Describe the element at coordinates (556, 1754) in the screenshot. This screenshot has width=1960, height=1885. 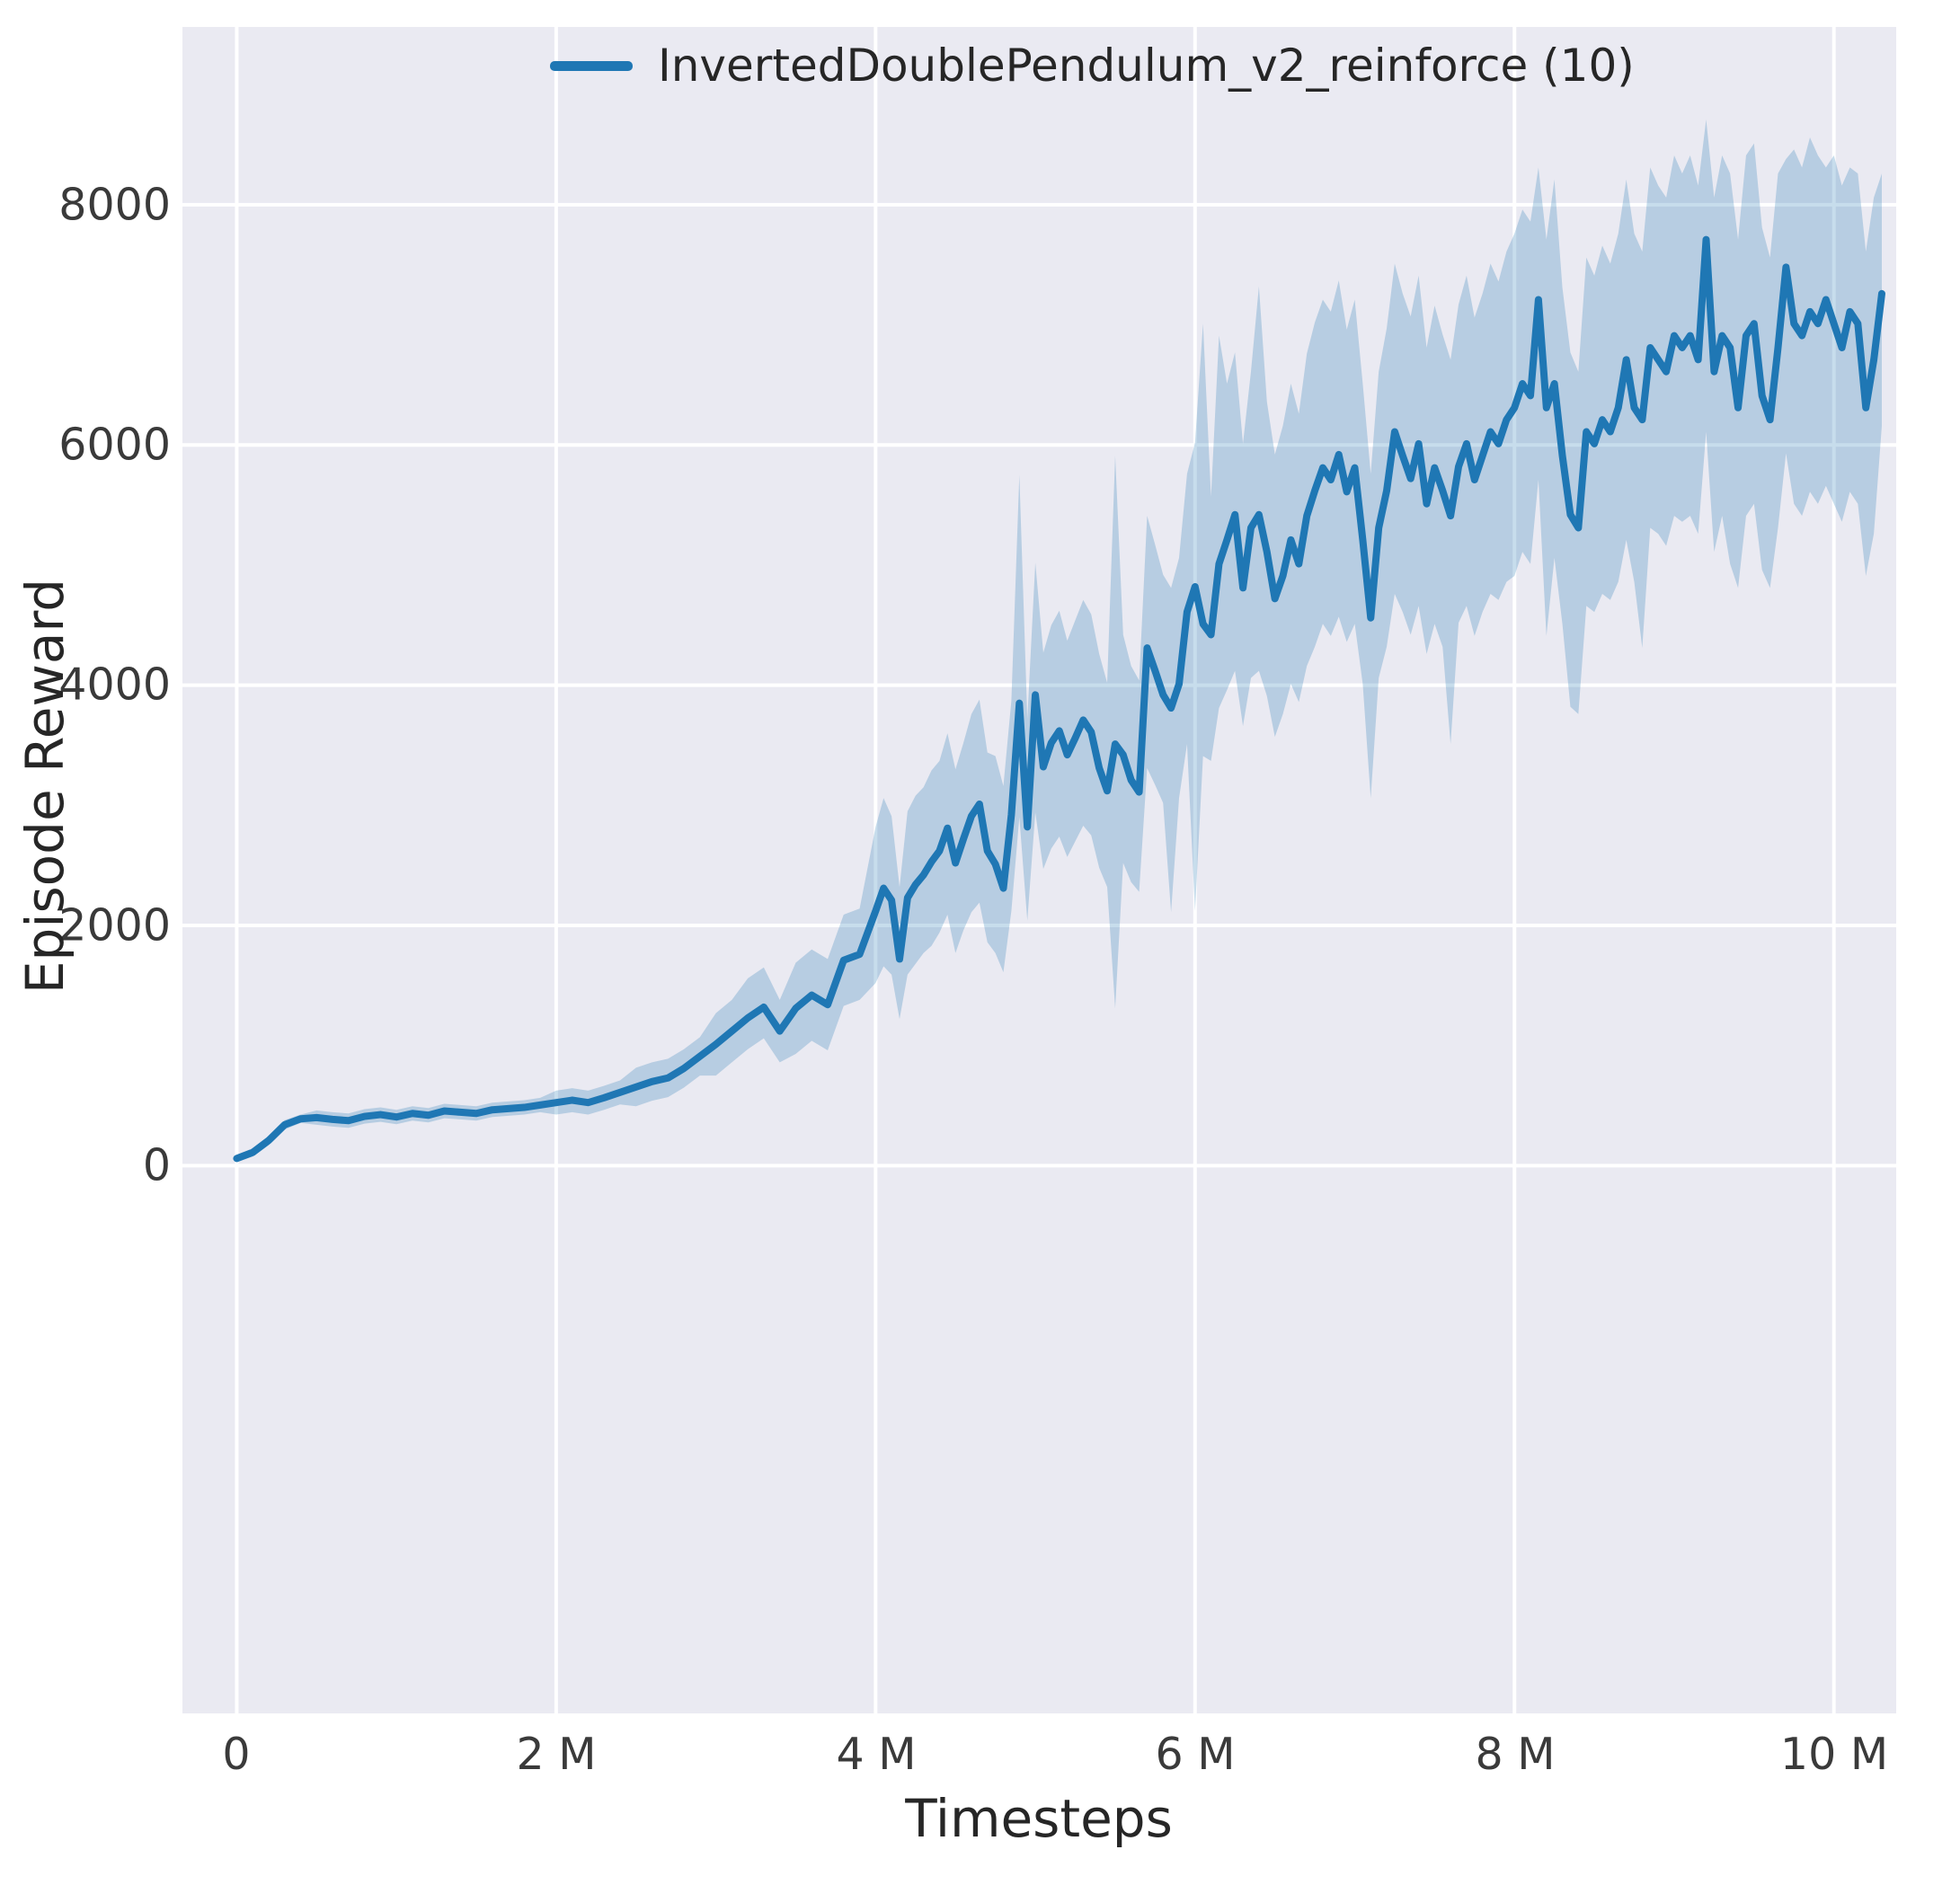
I see `x-tick-label: 2 M` at that location.